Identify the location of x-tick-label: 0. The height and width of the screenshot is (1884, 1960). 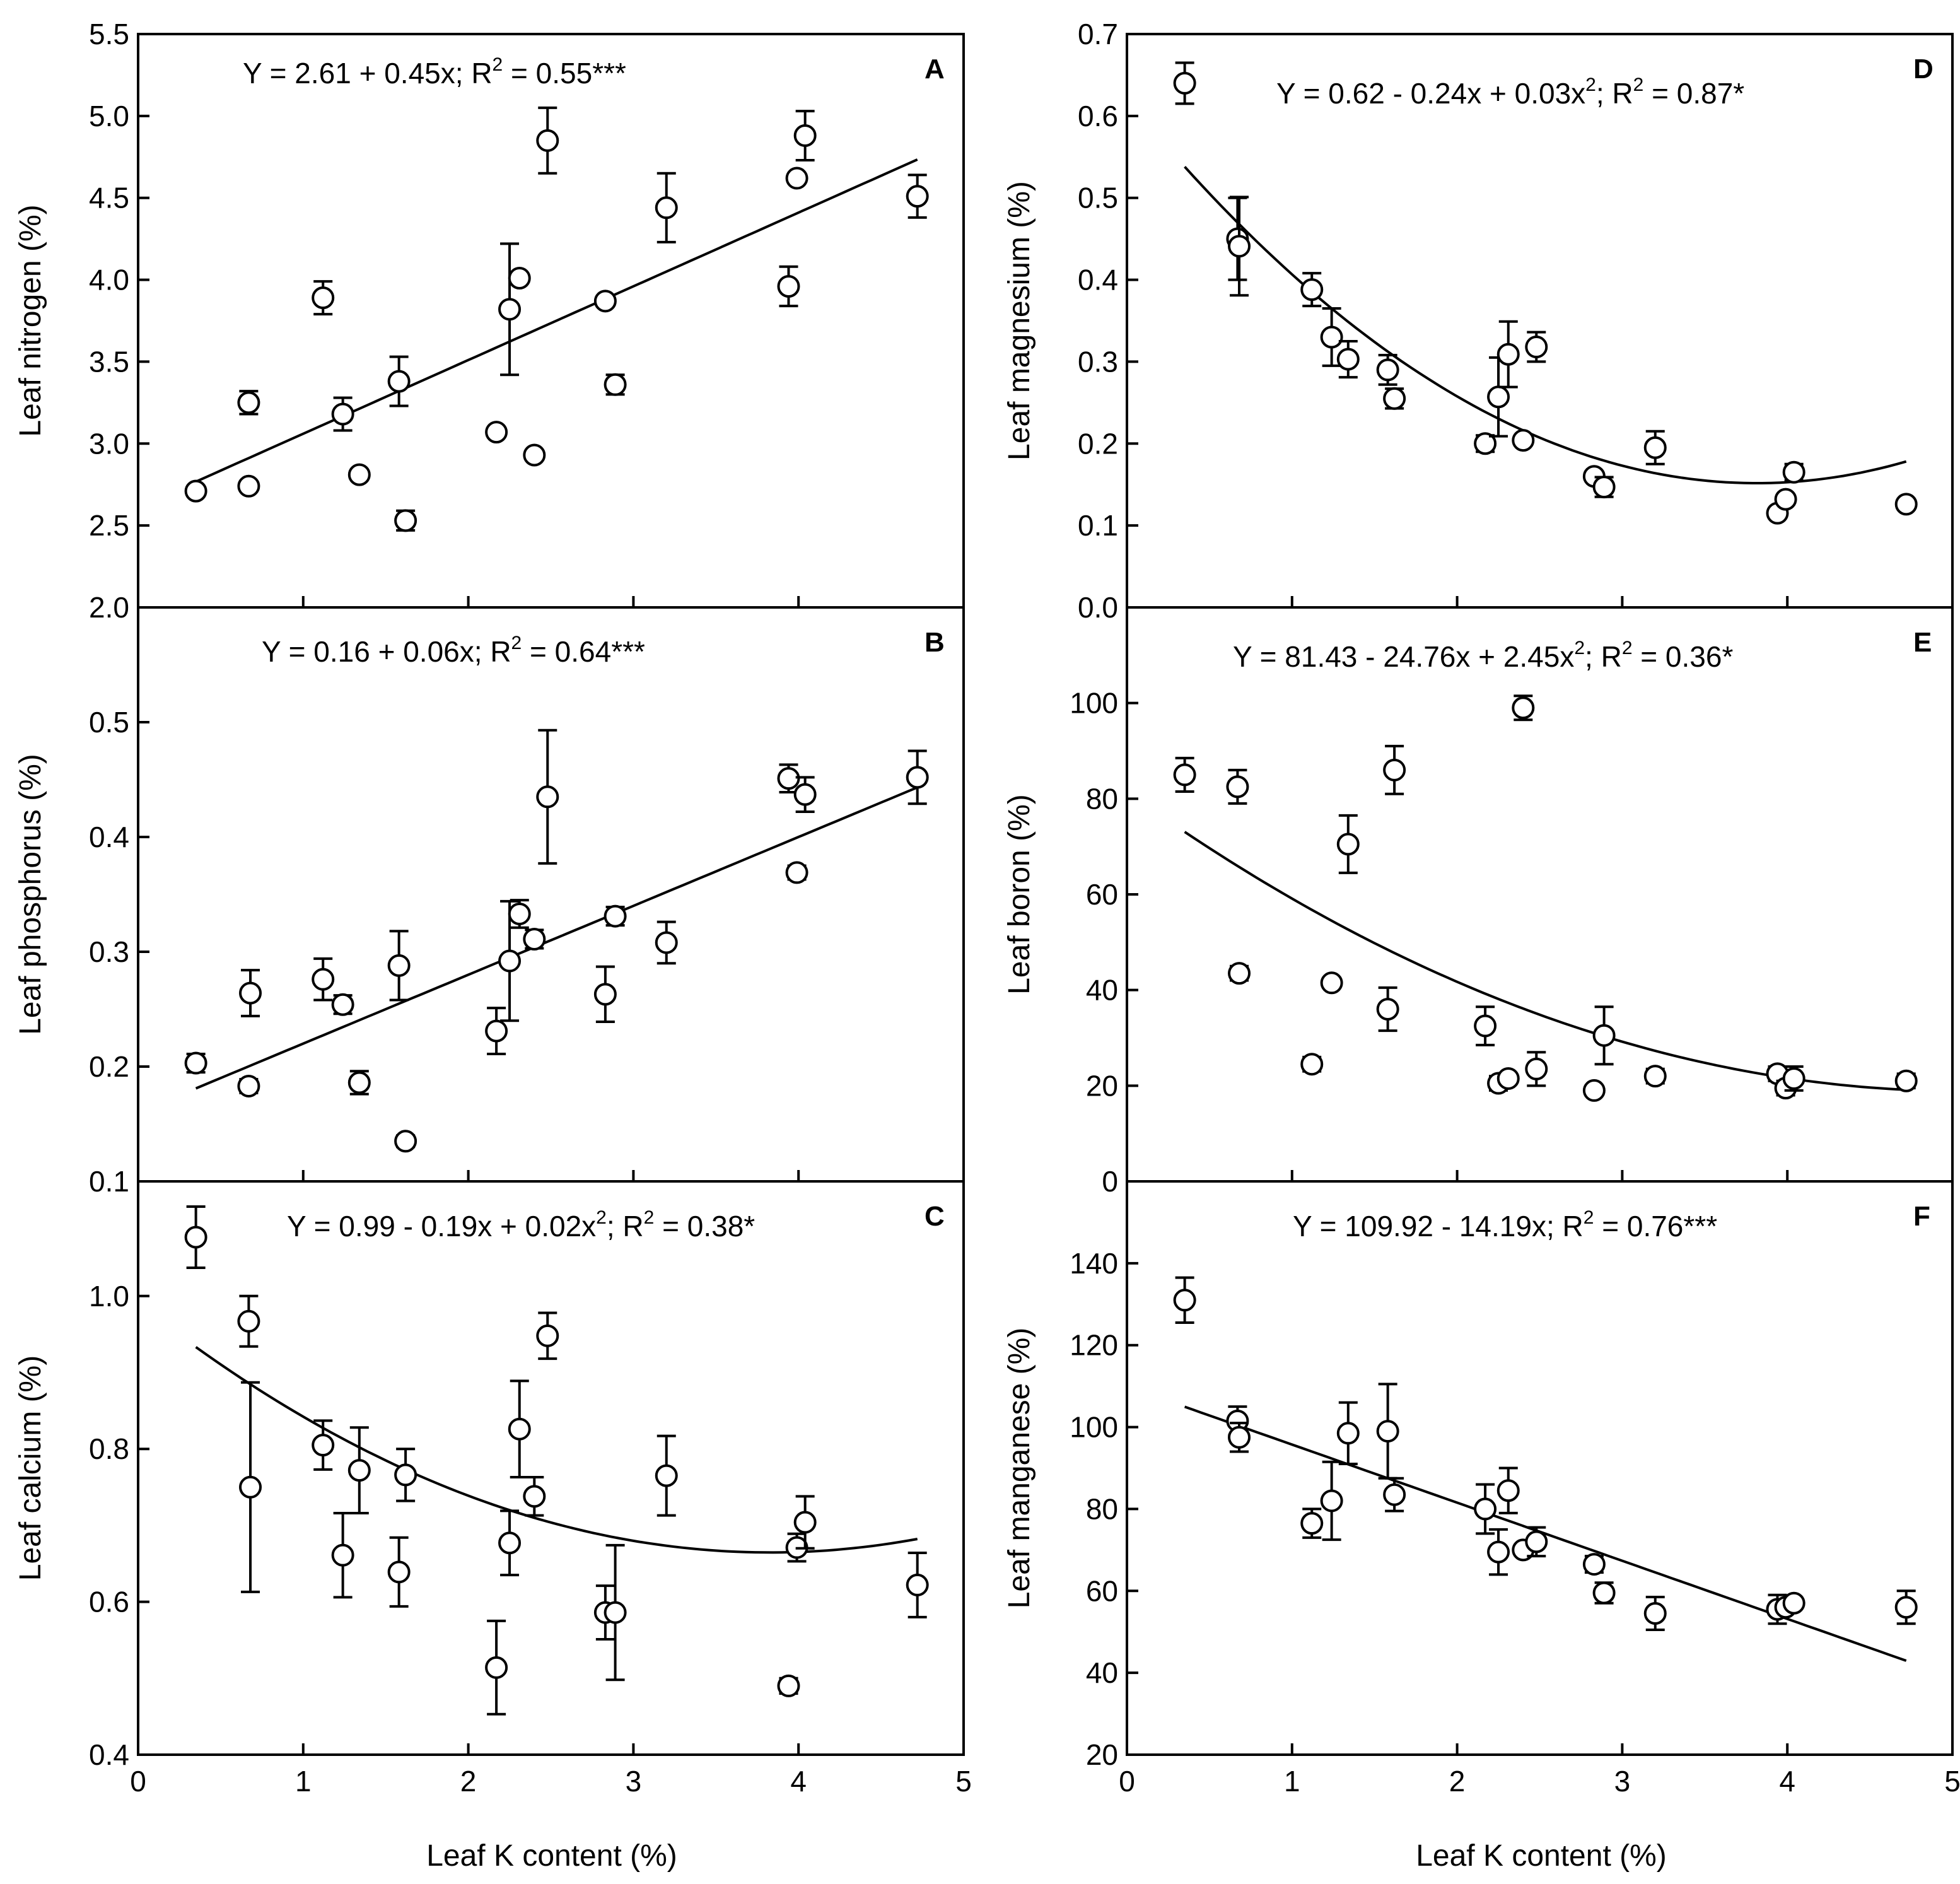
(138, 1781).